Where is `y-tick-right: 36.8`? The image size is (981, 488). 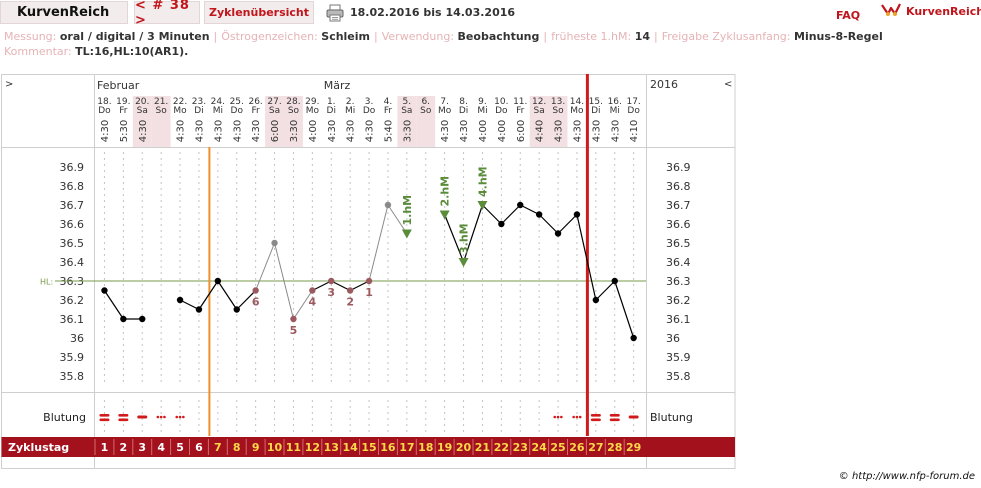 y-tick-right: 36.8 is located at coordinates (678, 186).